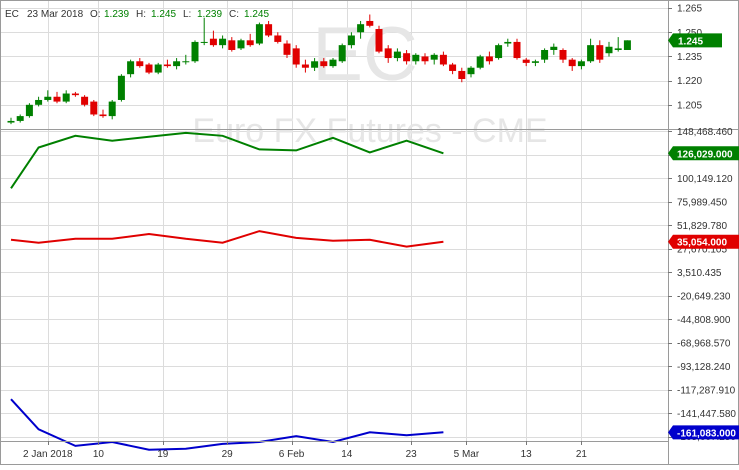 Image resolution: width=739 pixels, height=470 pixels. What do you see at coordinates (582, 454) in the screenshot?
I see `time-tick-label: 21` at bounding box center [582, 454].